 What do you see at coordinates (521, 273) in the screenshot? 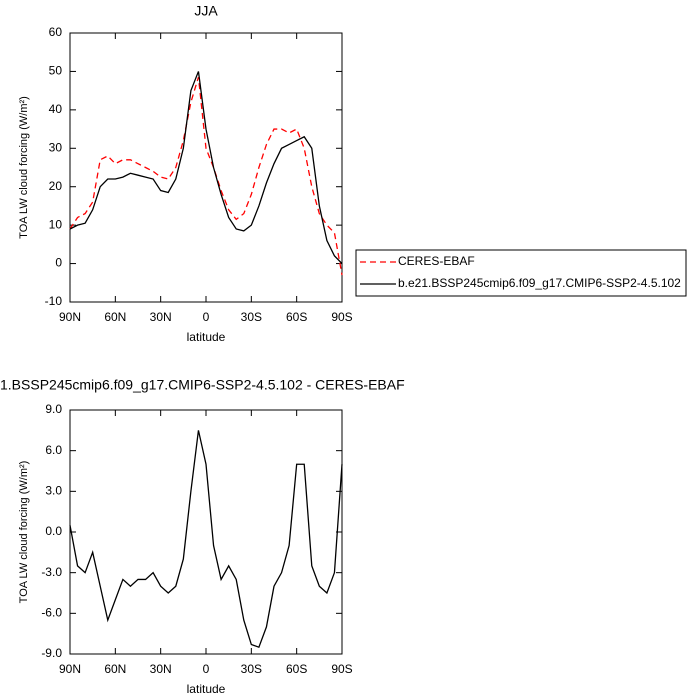
I see `legend-box` at bounding box center [521, 273].